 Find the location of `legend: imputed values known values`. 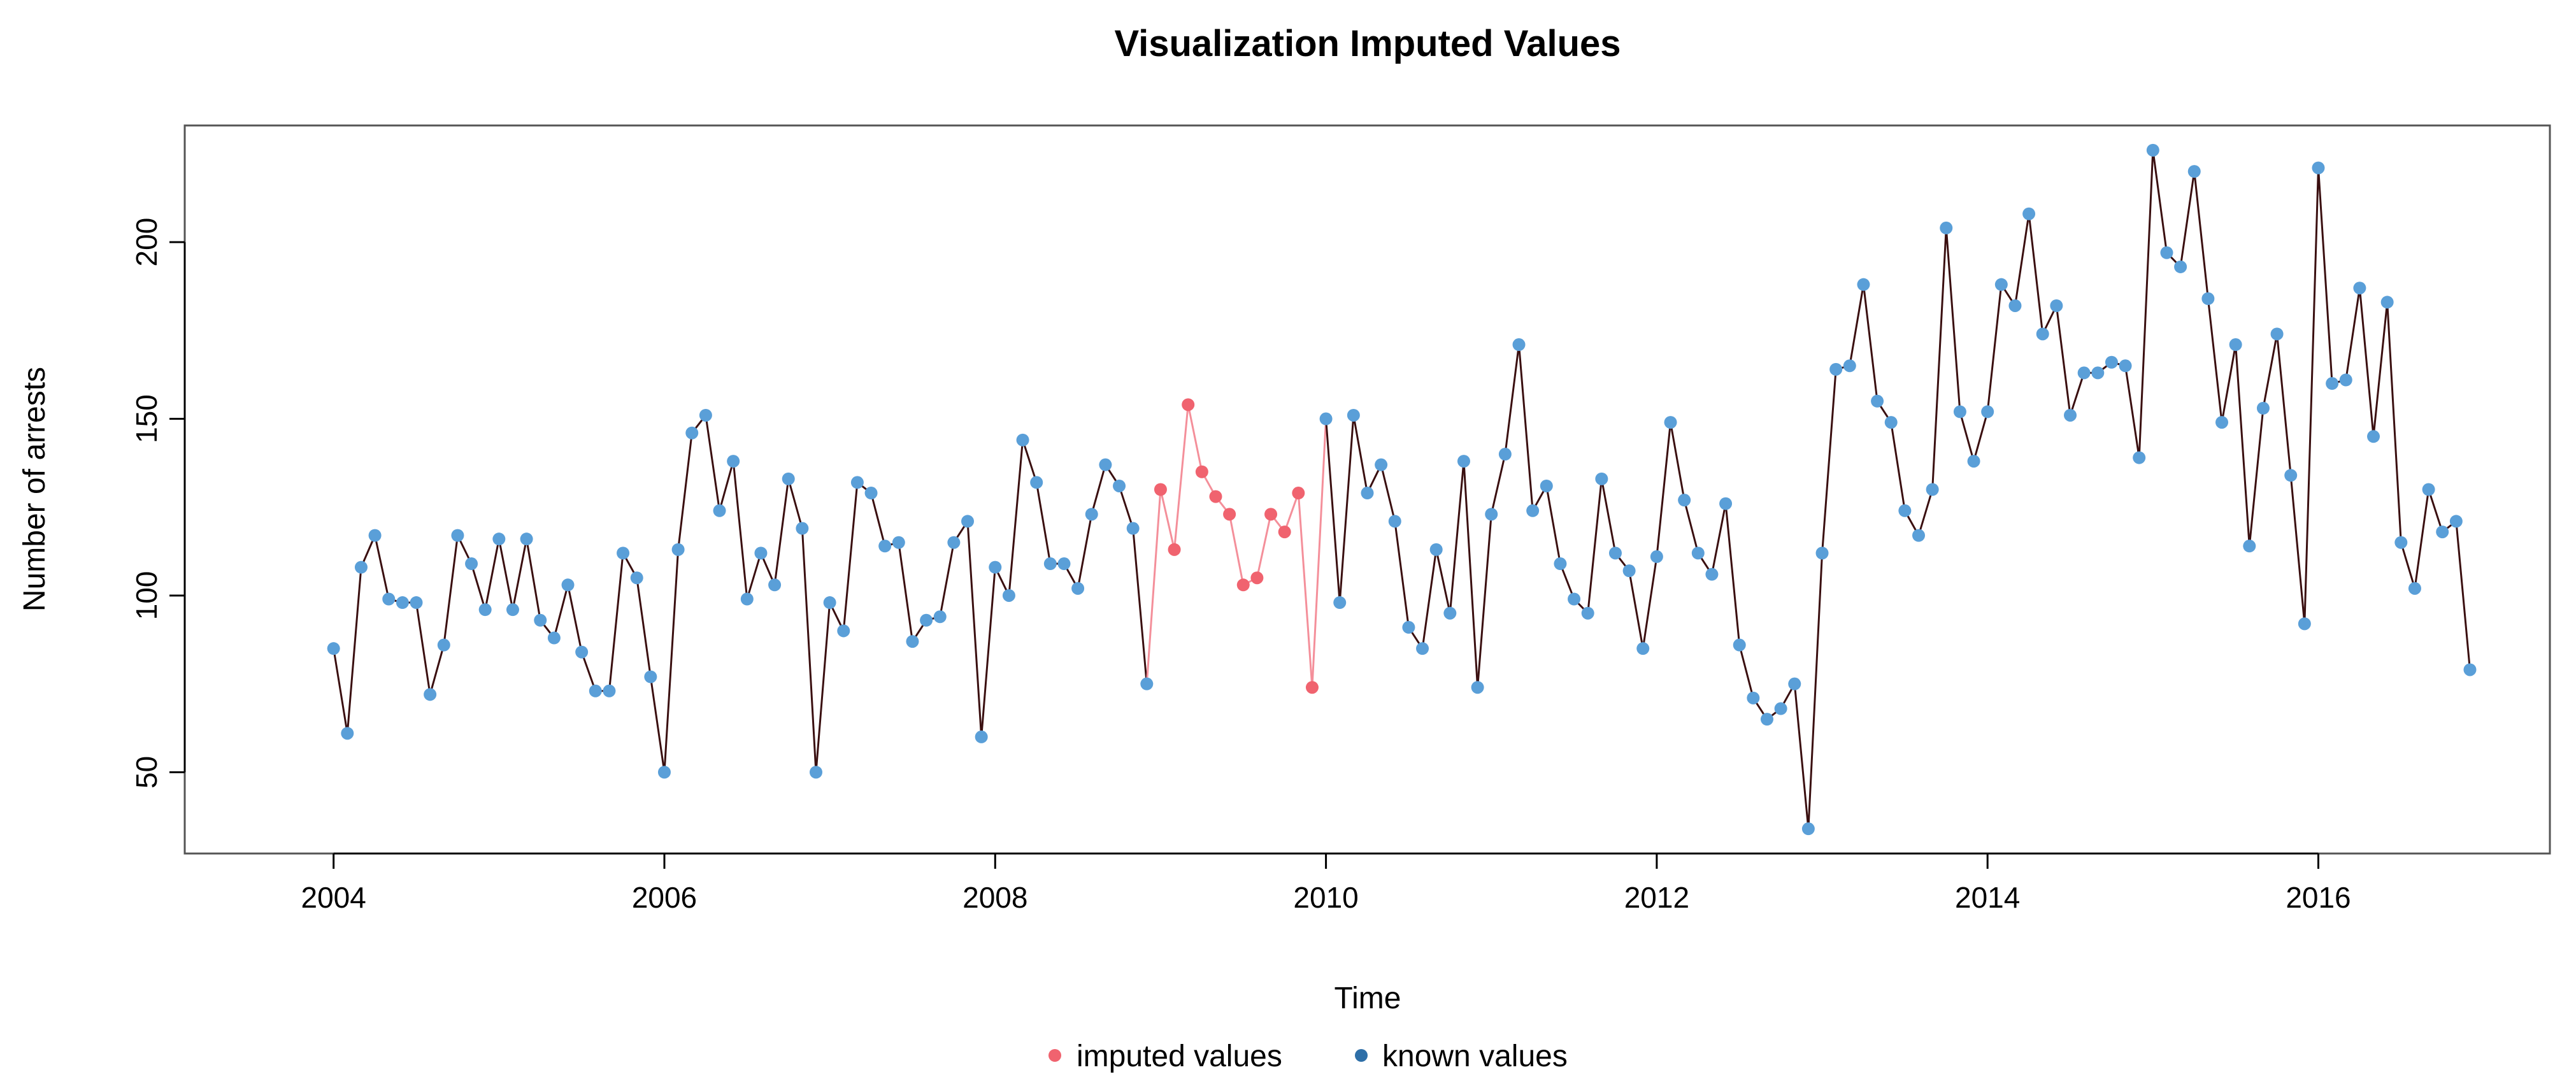

legend: imputed values known values is located at coordinates (1308, 1056).